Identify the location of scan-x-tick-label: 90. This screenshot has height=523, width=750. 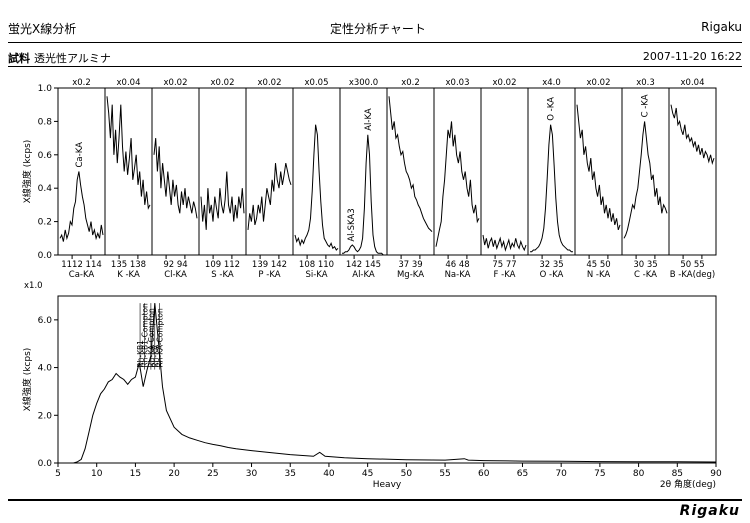
(716, 474).